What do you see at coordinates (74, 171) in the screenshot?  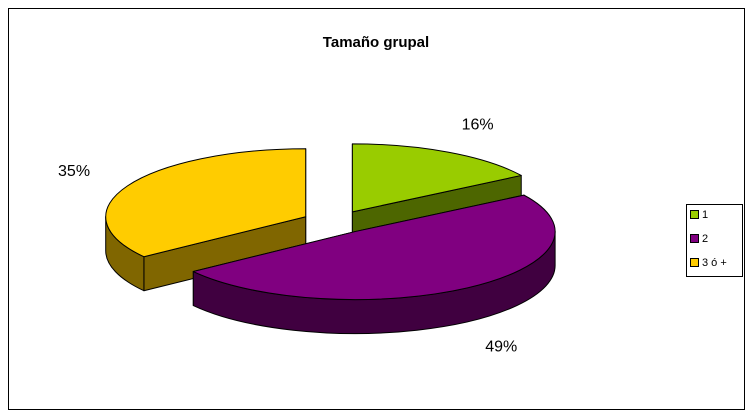 I see `data-label: 35%` at bounding box center [74, 171].